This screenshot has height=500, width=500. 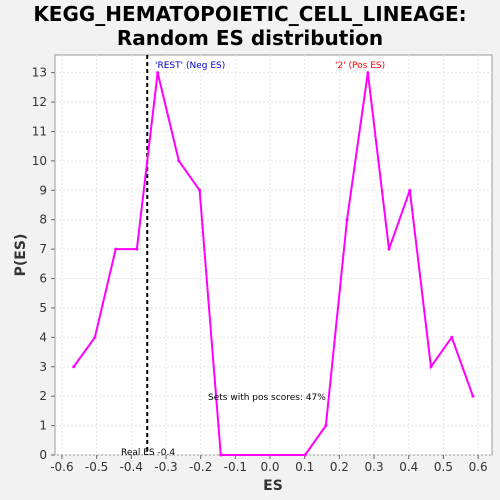 I want to click on y-tick-label: 12, so click(x=39, y=102).